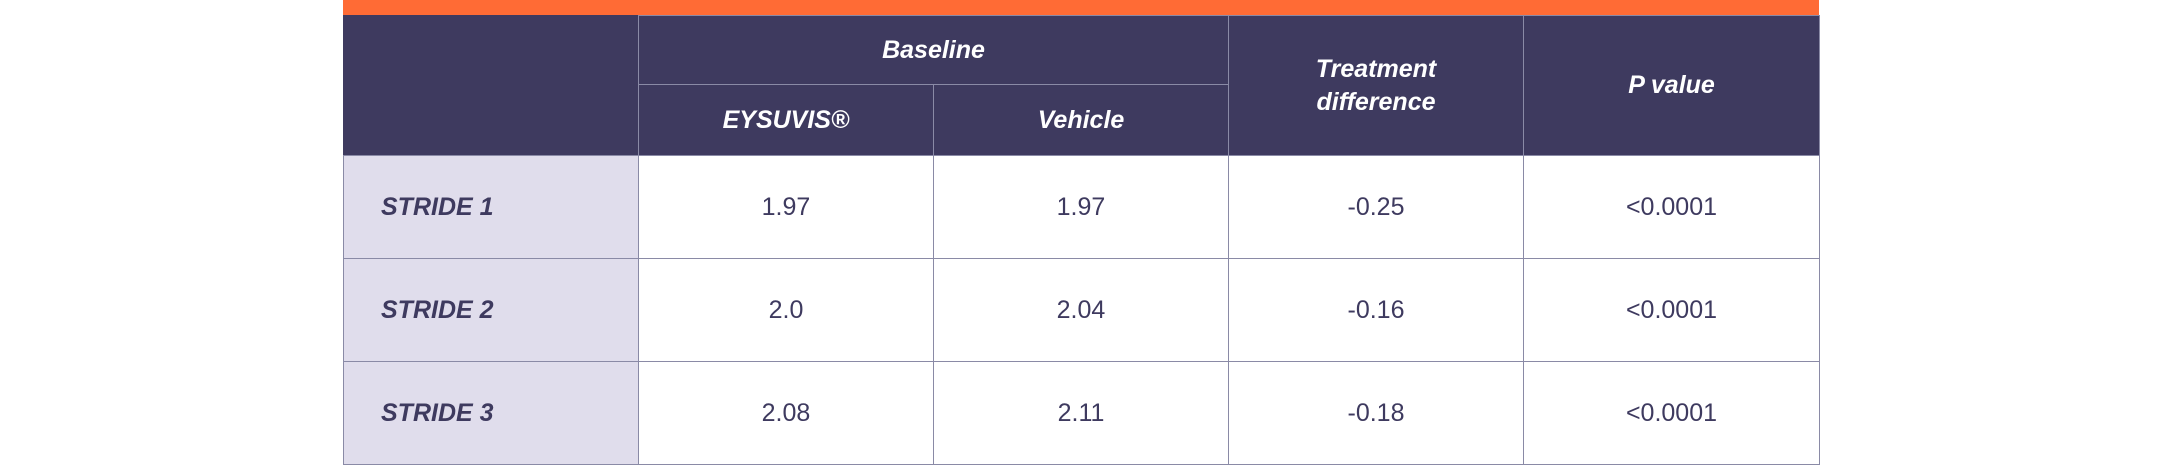  I want to click on cell-difference: -0.18, so click(1376, 413).